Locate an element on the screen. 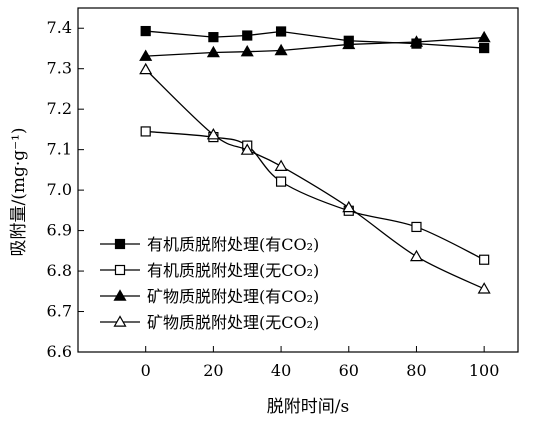  x-tick-label: 20 is located at coordinates (213, 370).